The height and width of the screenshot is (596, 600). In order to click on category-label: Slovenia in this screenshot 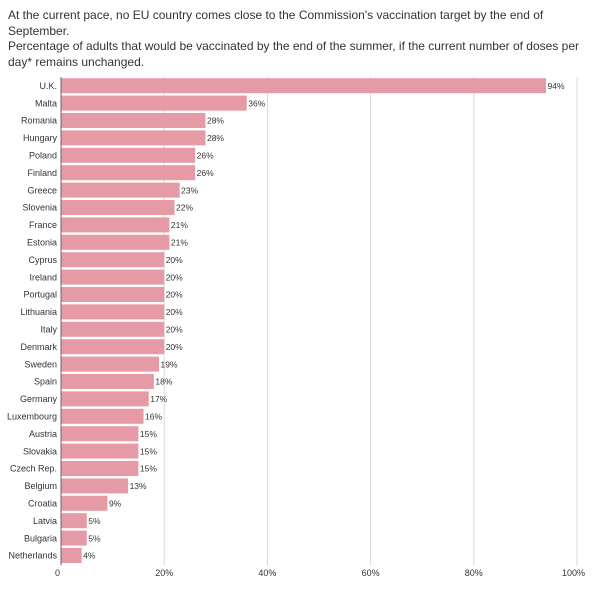, I will do `click(39, 208)`.